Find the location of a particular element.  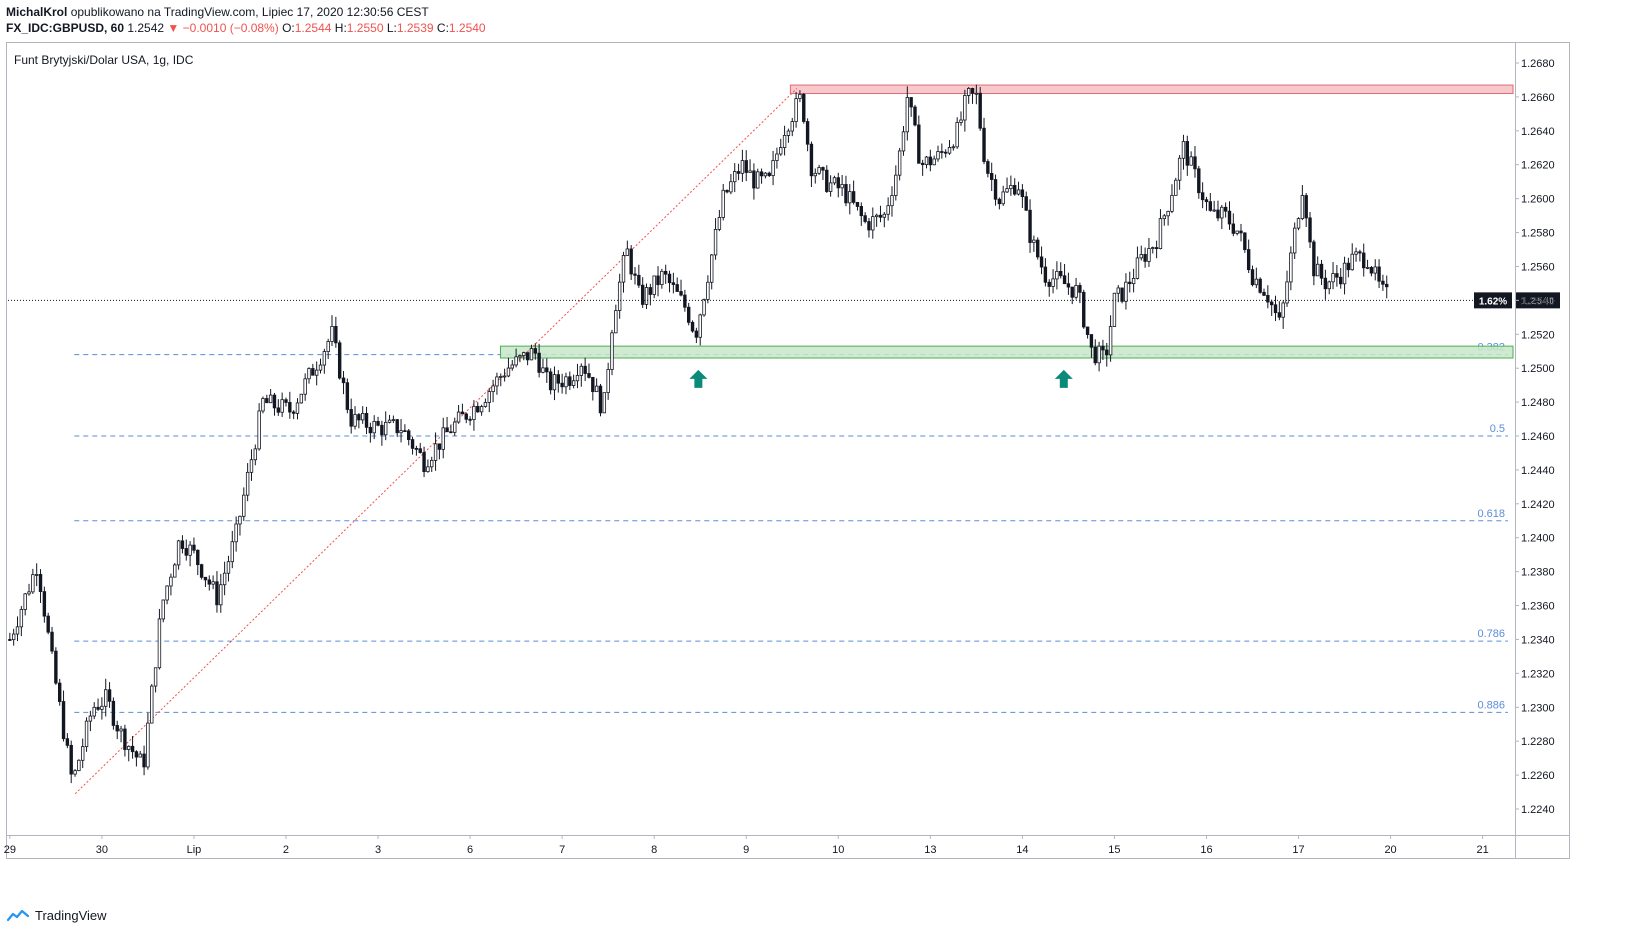

y-tick-label: 1.2520 is located at coordinates (1538, 335).